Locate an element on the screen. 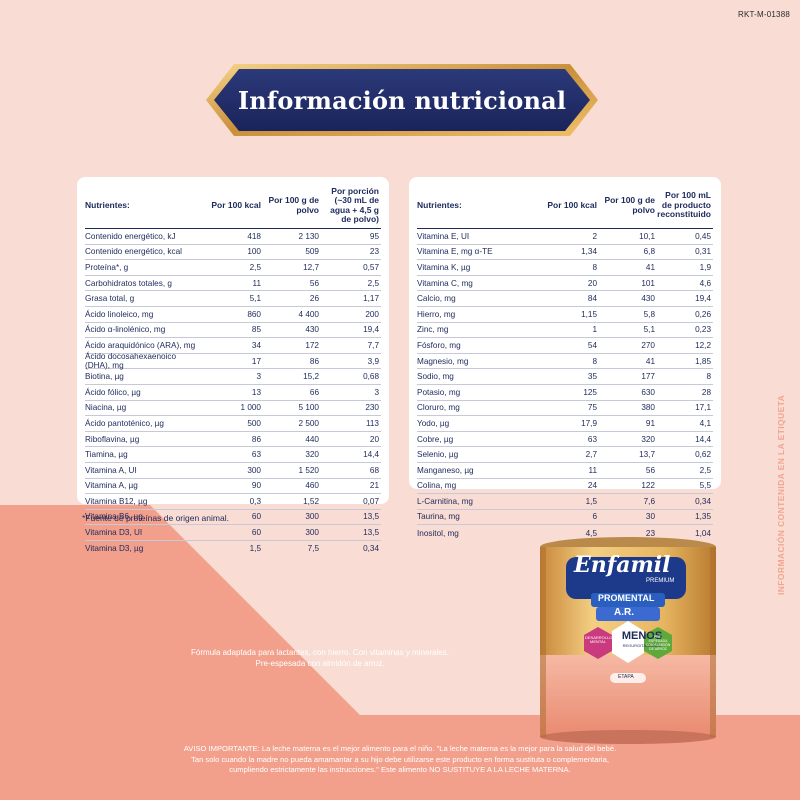  value-per-portion: 0,34 is located at coordinates (703, 501).